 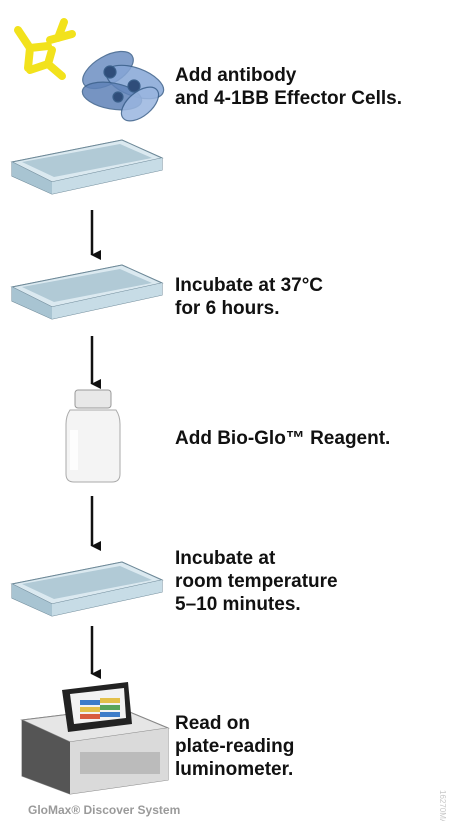 I want to click on figure-code: 16270MA, so click(x=442, y=805).